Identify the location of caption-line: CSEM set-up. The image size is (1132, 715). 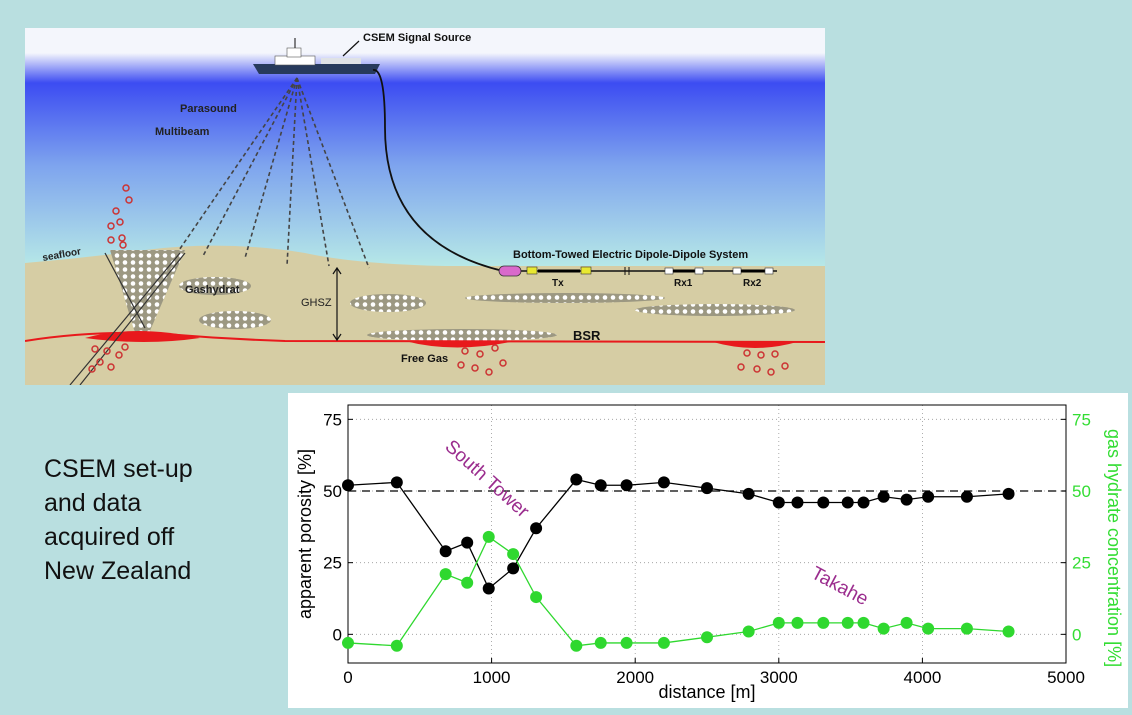
(118, 469).